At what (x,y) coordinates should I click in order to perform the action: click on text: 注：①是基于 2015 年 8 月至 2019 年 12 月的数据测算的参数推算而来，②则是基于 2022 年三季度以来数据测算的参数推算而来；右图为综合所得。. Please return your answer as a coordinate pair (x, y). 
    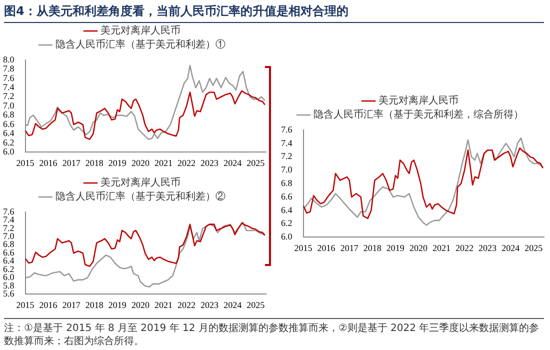
    Looking at the image, I should click on (272, 335).